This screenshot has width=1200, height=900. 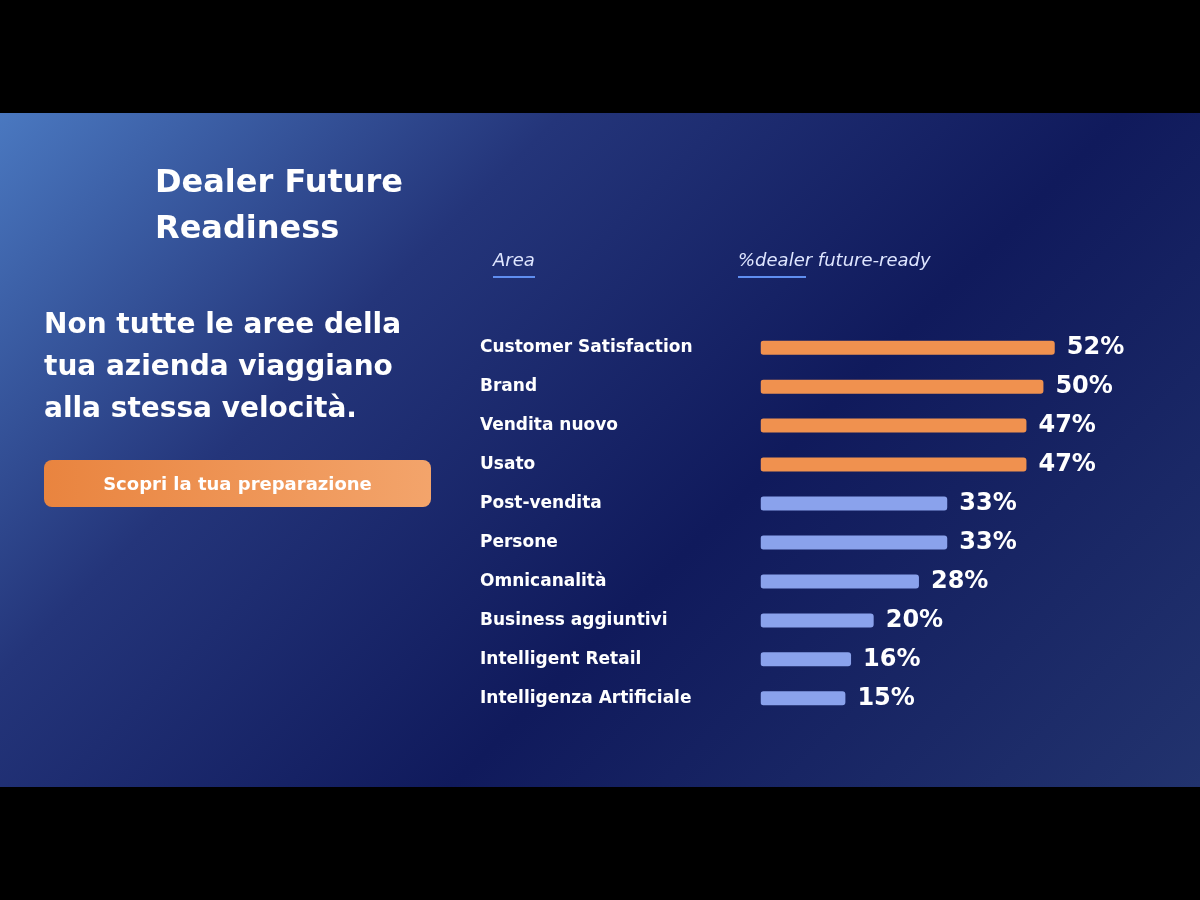 What do you see at coordinates (280, 204) in the screenshot?
I see `text: Dealer Future Readiness` at bounding box center [280, 204].